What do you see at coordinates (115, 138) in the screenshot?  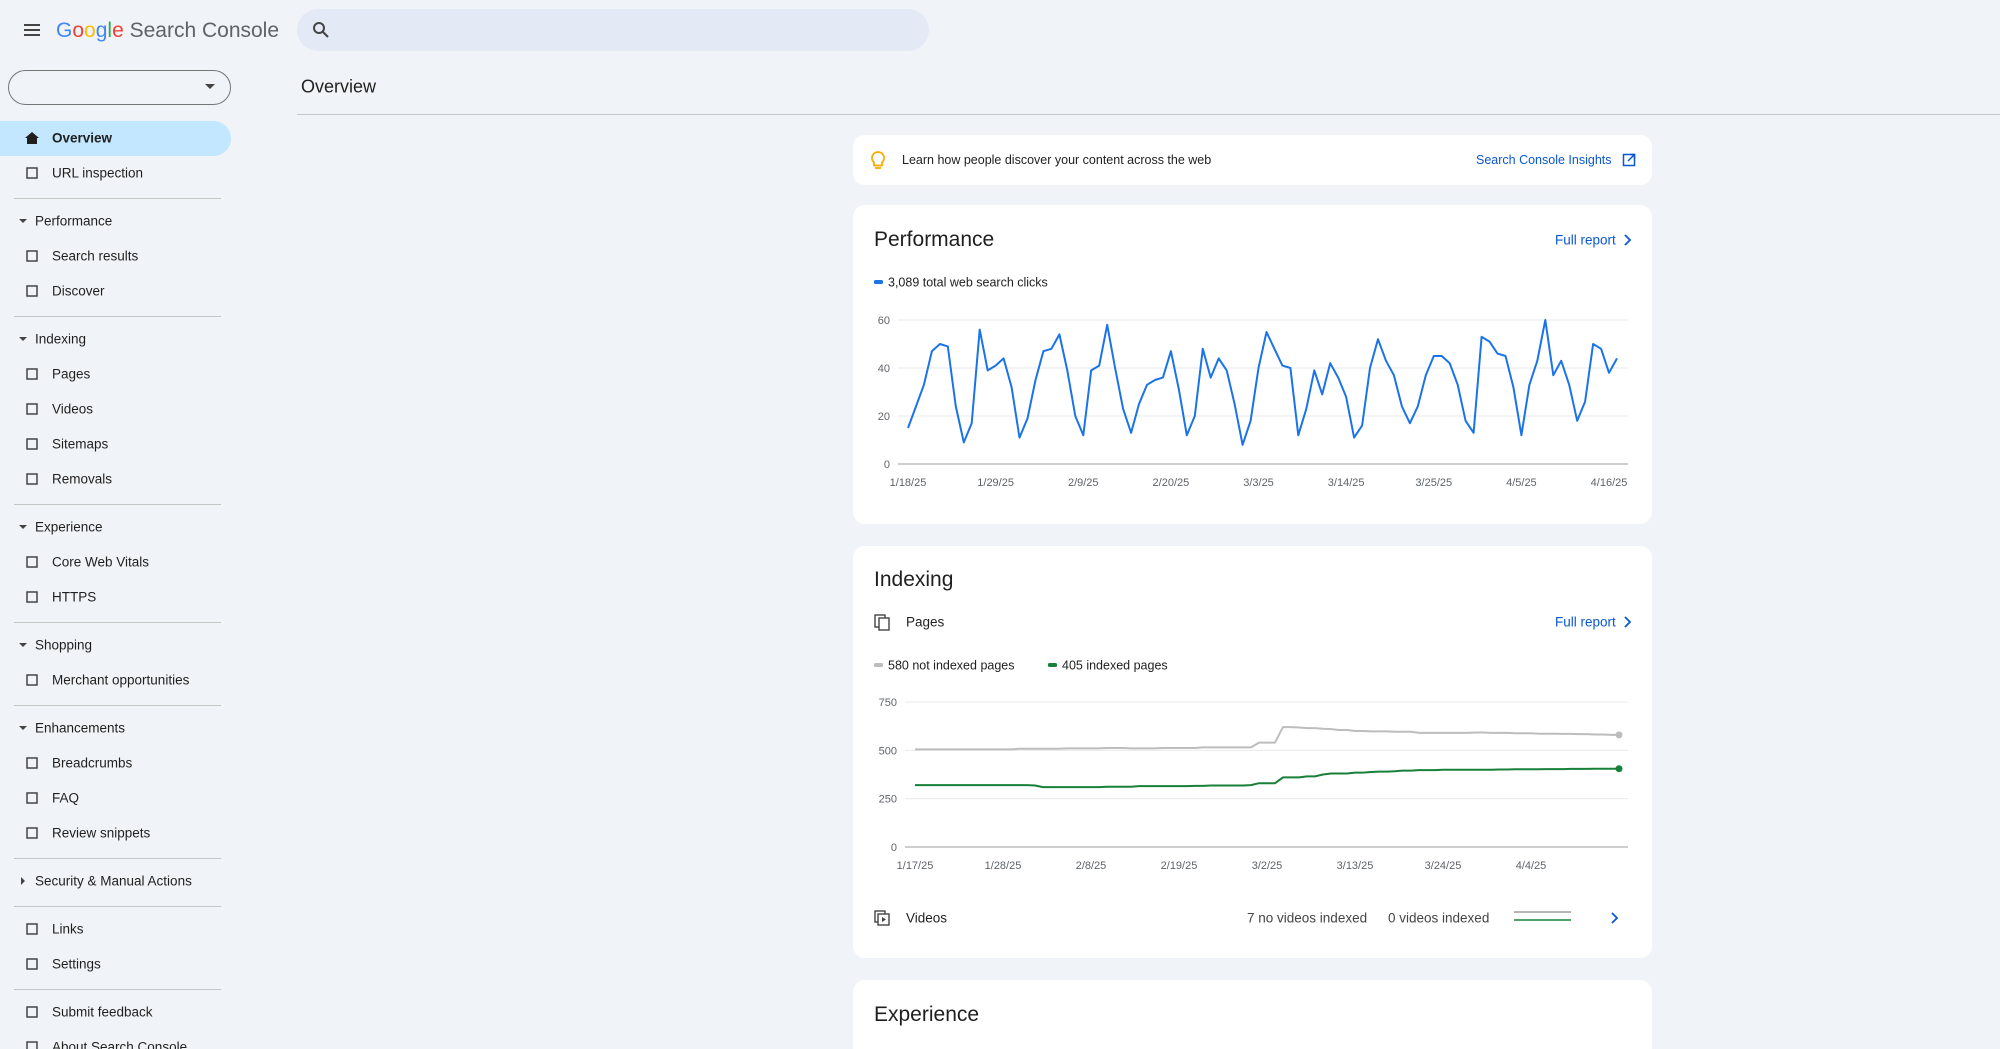 I see `nav-active-bg` at bounding box center [115, 138].